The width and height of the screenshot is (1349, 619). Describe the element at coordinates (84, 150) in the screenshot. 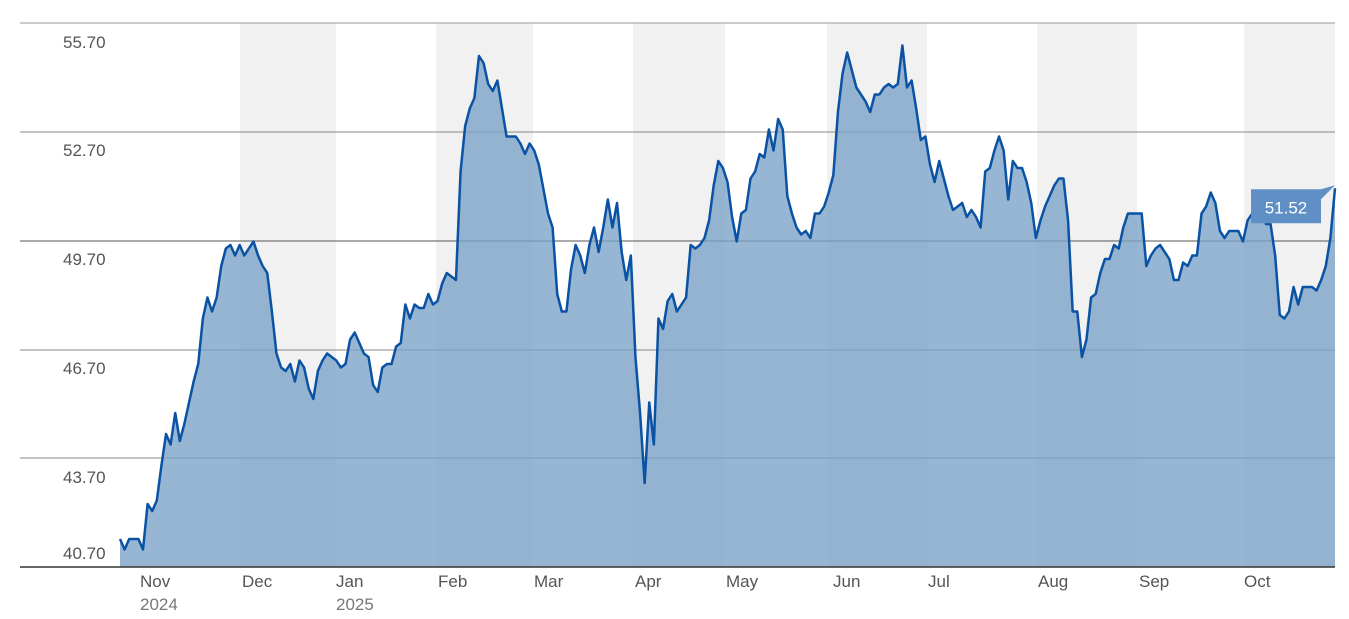

I see `y-tick-label: 52.70` at that location.